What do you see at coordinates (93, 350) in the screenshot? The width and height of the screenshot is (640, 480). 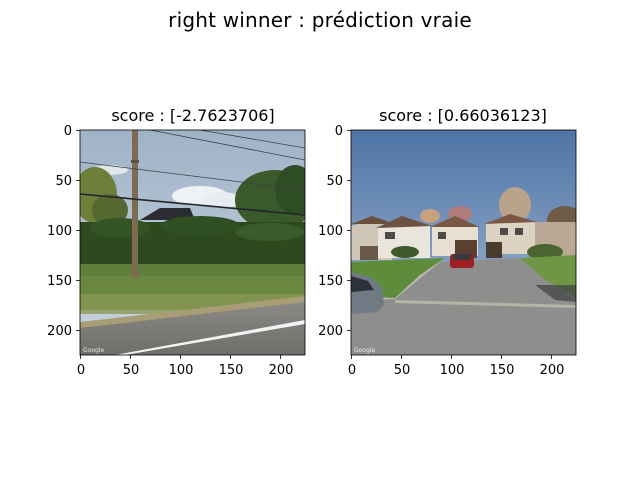 I see `left-google-watermark: Google` at bounding box center [93, 350].